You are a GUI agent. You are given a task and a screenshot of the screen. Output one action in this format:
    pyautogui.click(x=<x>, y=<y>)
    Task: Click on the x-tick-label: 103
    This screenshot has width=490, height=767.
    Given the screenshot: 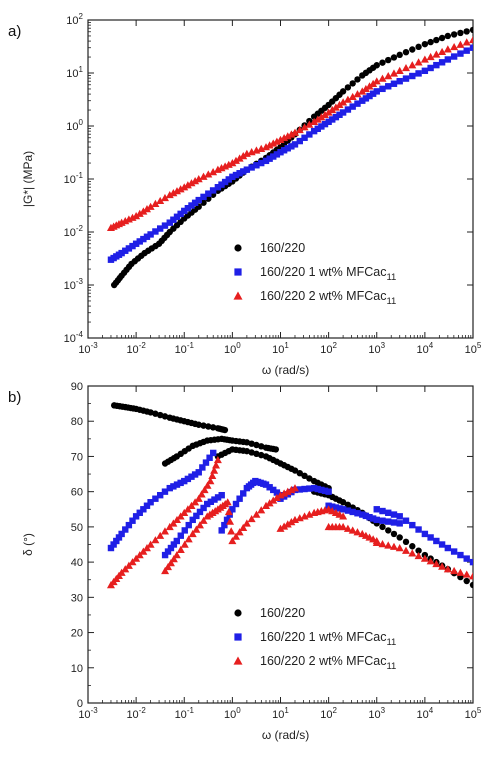 What is the action you would take?
    pyautogui.click(x=376, y=713)
    